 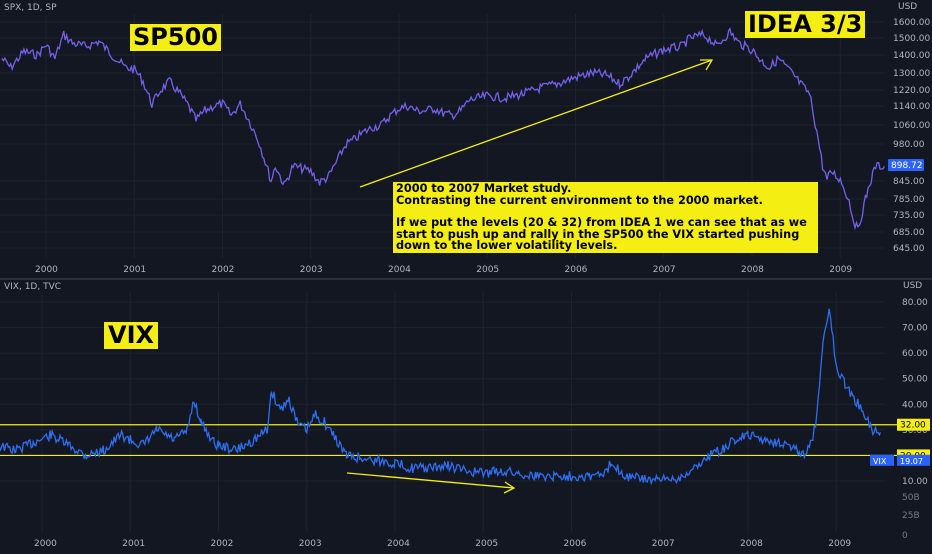 I want to click on vix-symbol-tag-text: VIX, so click(x=880, y=461).